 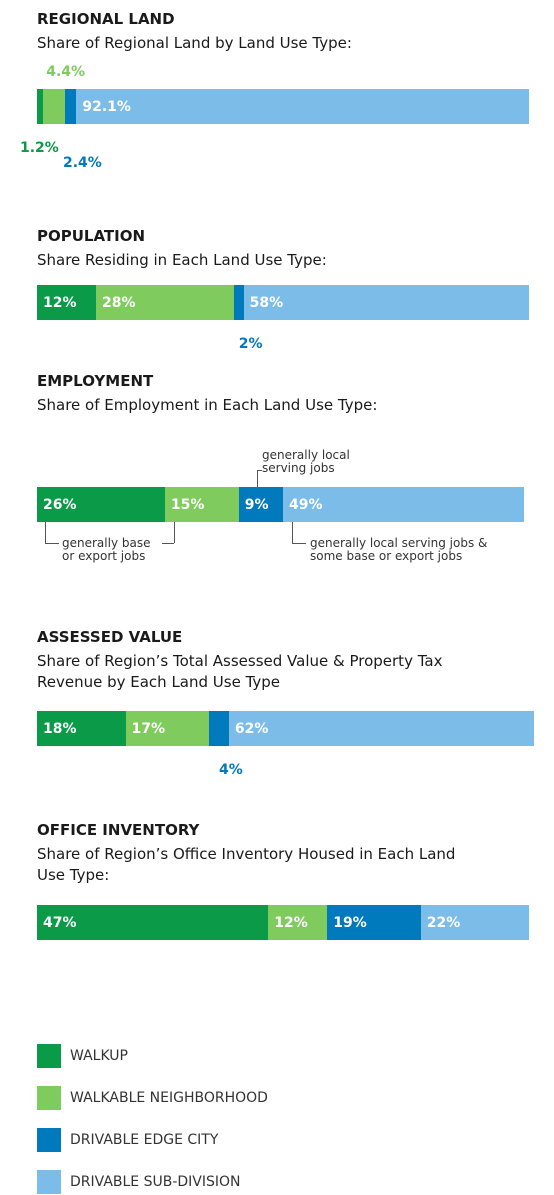 What do you see at coordinates (155, 1182) in the screenshot?
I see `legend-label: DRIVABLE SUB-DIVISION` at bounding box center [155, 1182].